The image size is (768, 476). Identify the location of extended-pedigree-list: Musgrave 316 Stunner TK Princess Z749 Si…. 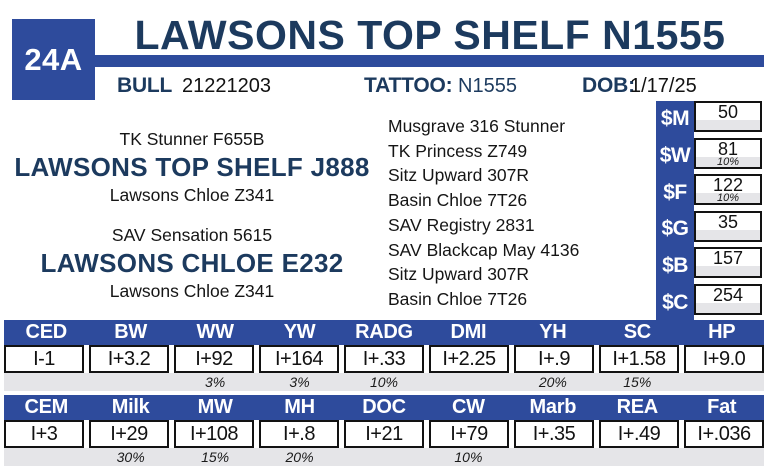
(483, 213).